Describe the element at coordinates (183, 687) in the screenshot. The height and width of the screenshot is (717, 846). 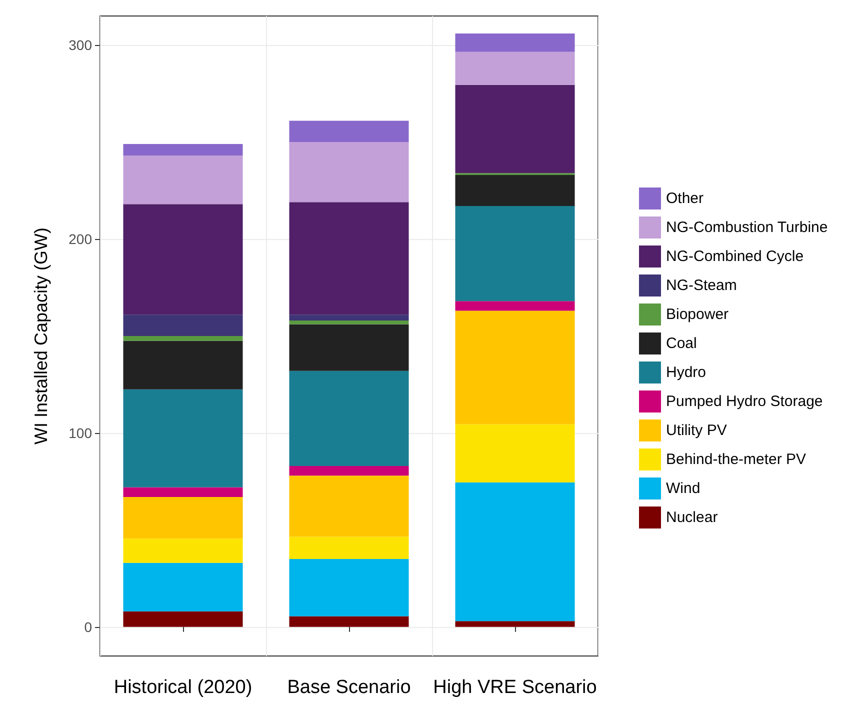
I see `x-tick-label: Historical (2020)` at that location.